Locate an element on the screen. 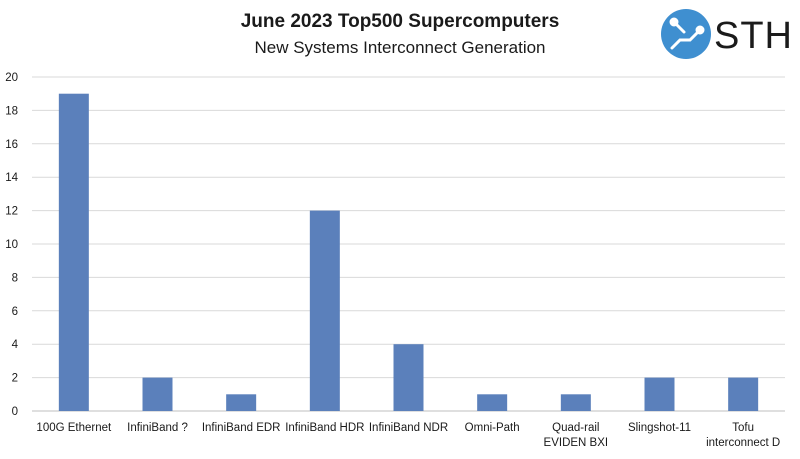  y-tick-label: 0 is located at coordinates (15, 412).